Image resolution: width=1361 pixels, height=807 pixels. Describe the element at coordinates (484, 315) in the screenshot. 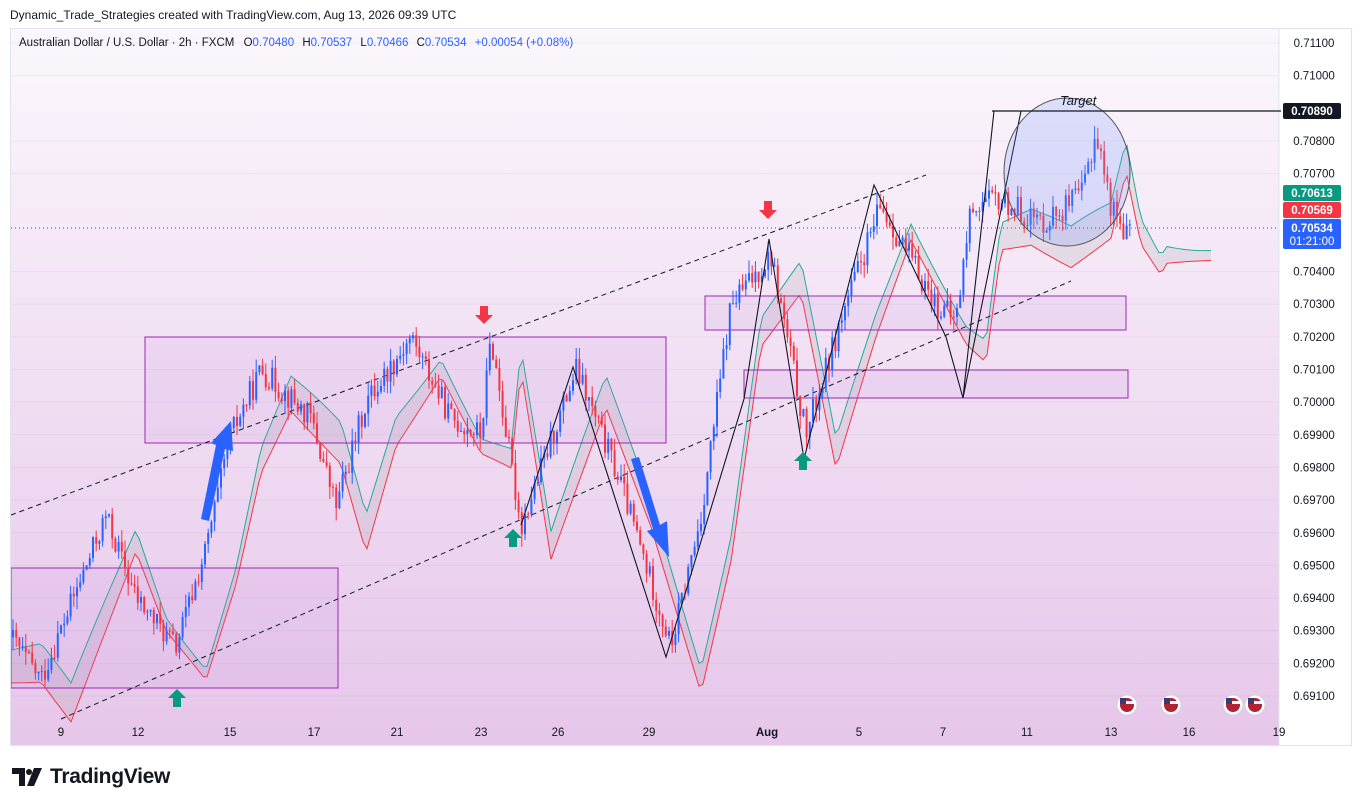

I see `sell-signal-arrow` at that location.